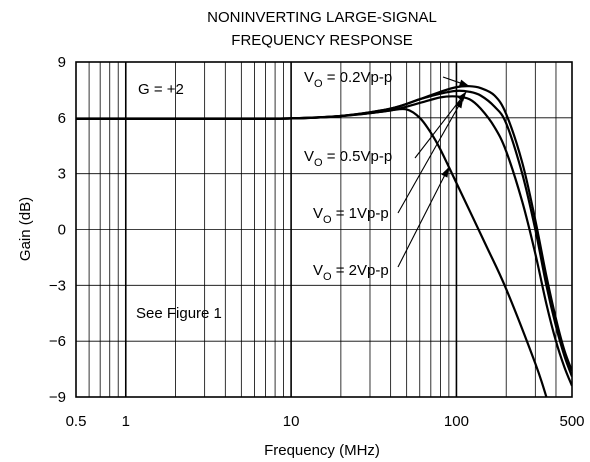 This screenshot has width=590, height=462. What do you see at coordinates (322, 17) in the screenshot?
I see `chart-title-line-1: NONINVERTING LARGE-SIGNAL` at bounding box center [322, 17].